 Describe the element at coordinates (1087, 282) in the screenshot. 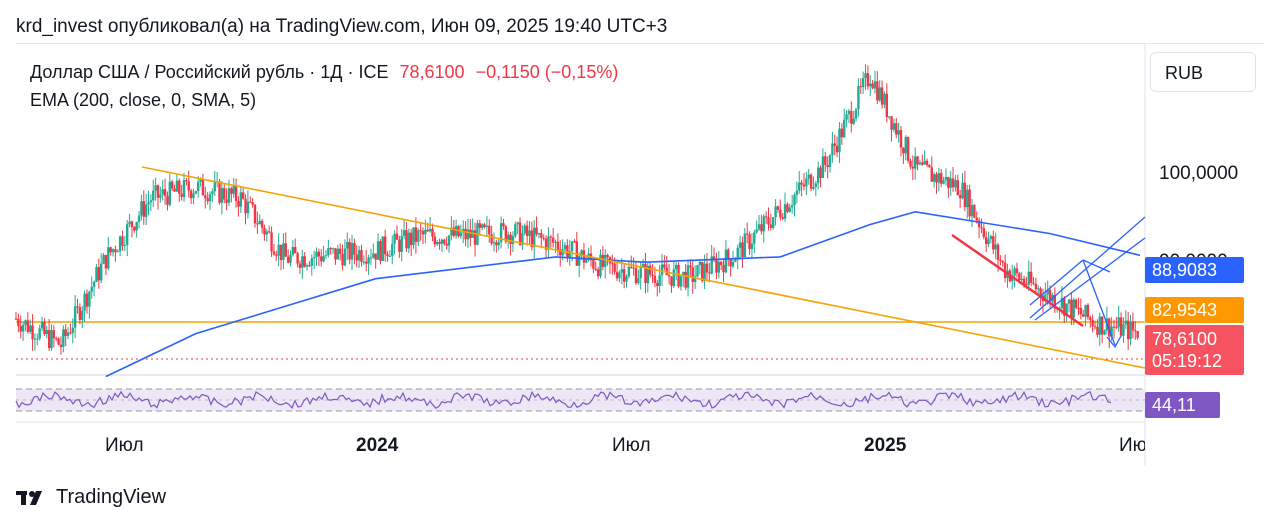

I see `projection-drawing` at that location.